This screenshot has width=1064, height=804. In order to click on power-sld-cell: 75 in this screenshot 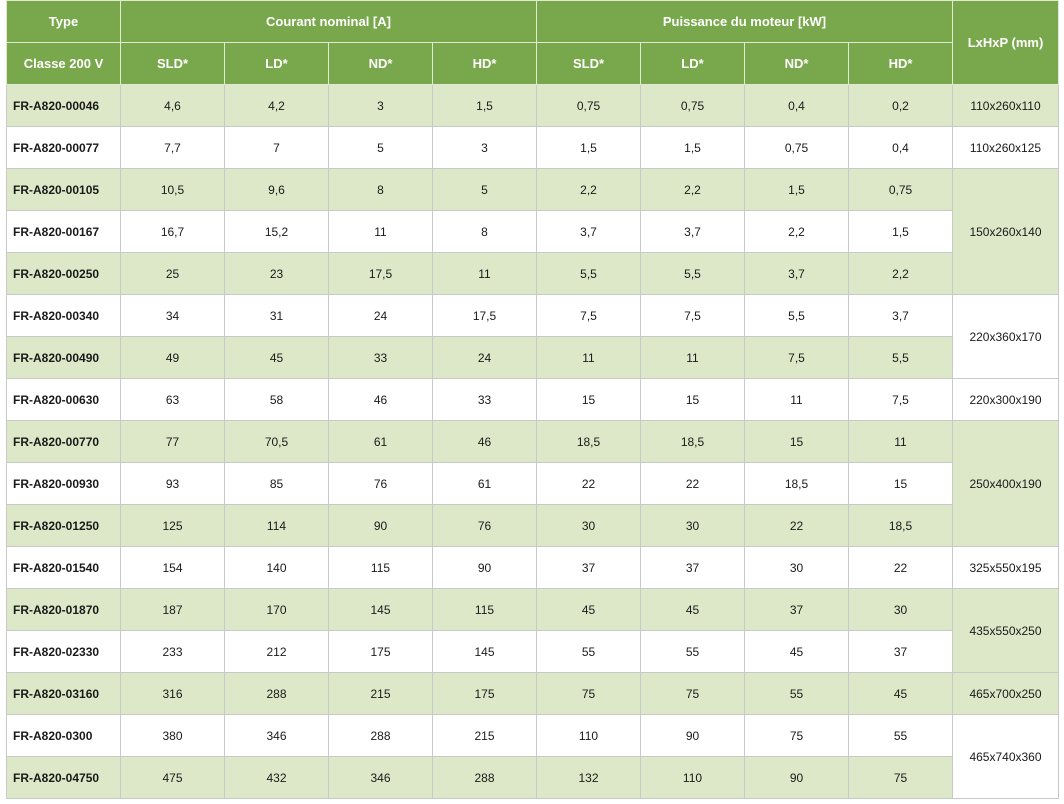, I will do `click(588, 693)`.